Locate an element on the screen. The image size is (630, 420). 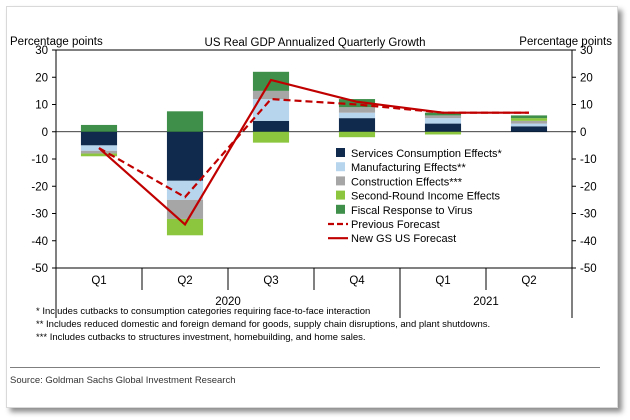
x-tick-label: Q4 is located at coordinates (357, 281).